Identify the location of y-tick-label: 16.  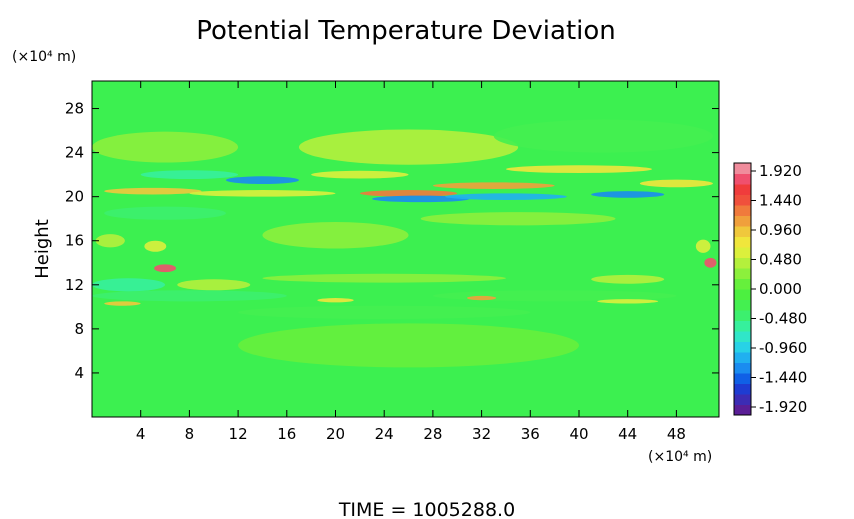
(74, 241).